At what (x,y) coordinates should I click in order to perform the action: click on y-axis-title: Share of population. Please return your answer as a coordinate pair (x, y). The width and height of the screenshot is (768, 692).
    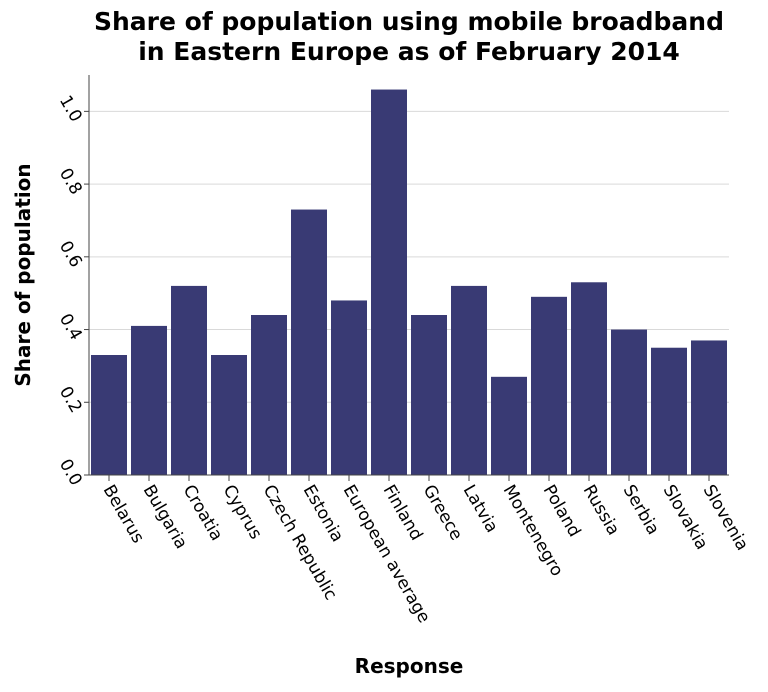
    Looking at the image, I should click on (23, 274).